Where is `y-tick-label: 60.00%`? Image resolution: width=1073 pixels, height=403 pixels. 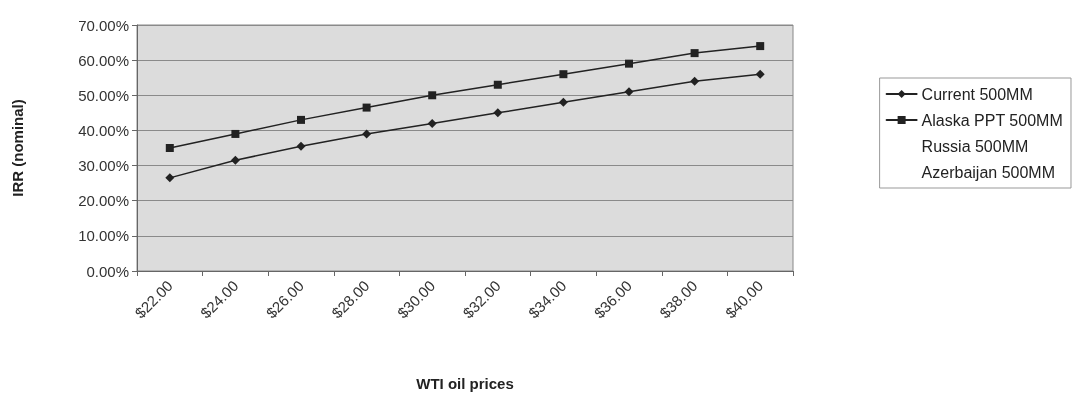
y-tick-label: 60.00% is located at coordinates (103, 60).